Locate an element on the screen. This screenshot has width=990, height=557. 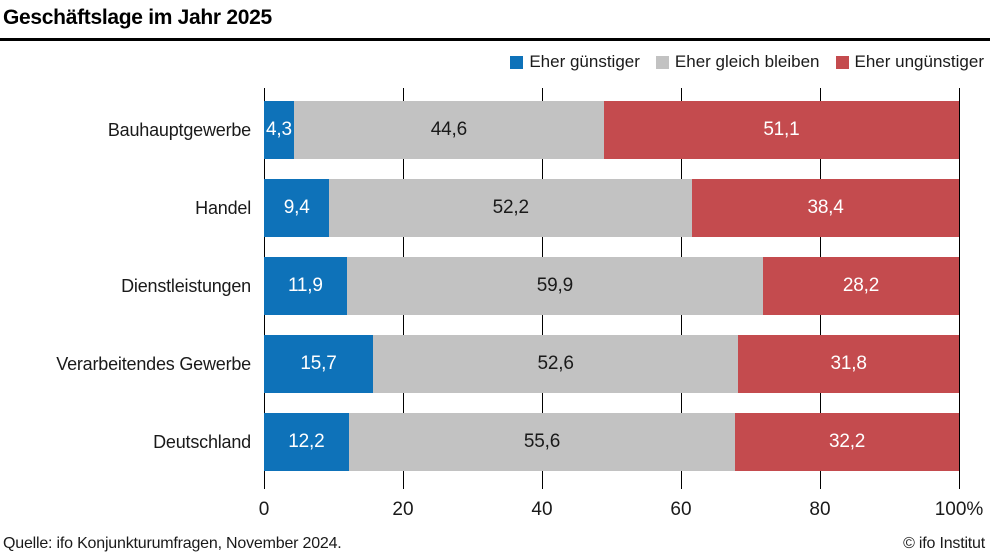
bar-segment: 15,7 is located at coordinates (318, 364).